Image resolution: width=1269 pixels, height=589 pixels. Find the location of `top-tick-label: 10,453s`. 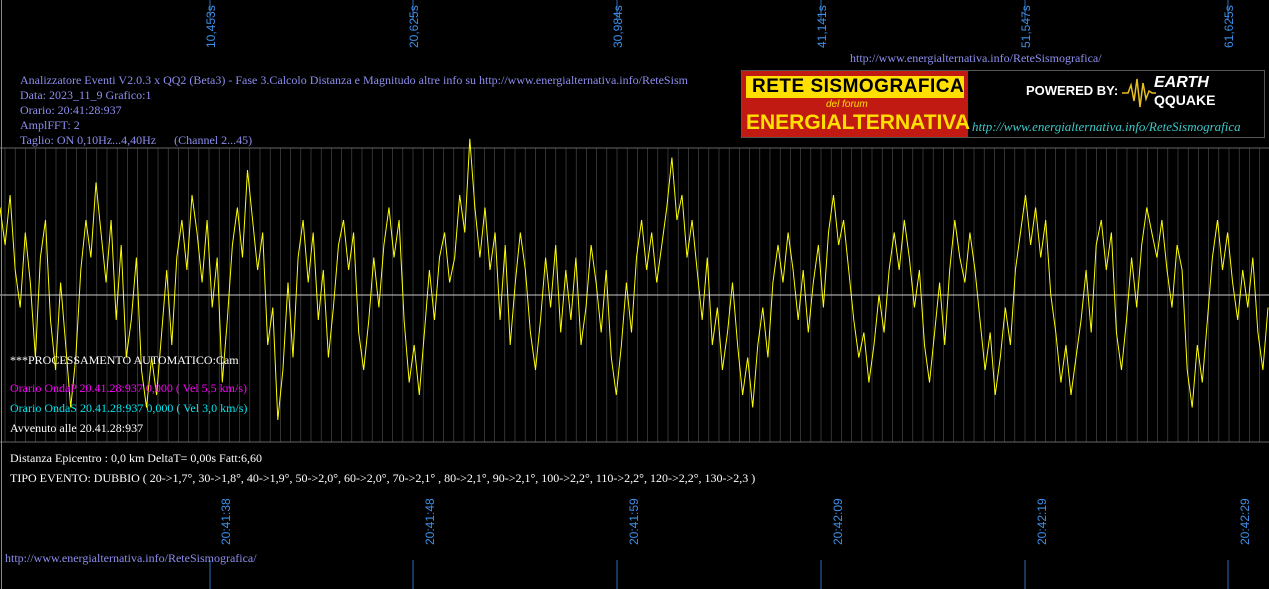

top-tick-label: 10,453s is located at coordinates (211, 26).